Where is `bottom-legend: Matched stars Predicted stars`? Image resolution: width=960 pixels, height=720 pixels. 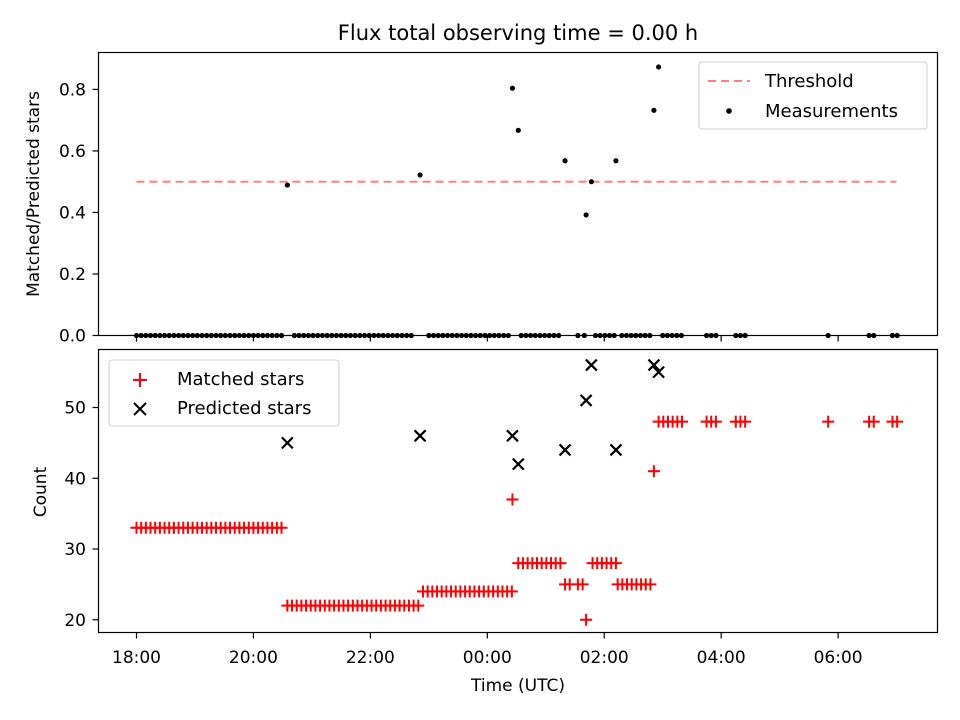 bottom-legend: Matched stars Predicted stars is located at coordinates (224, 393).